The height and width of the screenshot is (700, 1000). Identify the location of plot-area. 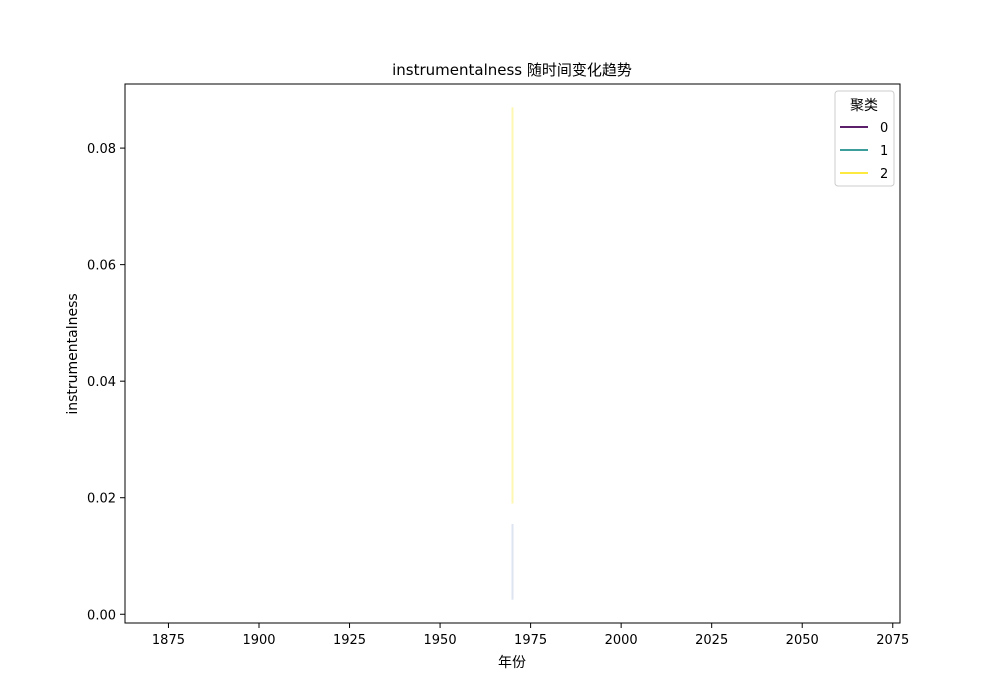
(512, 353).